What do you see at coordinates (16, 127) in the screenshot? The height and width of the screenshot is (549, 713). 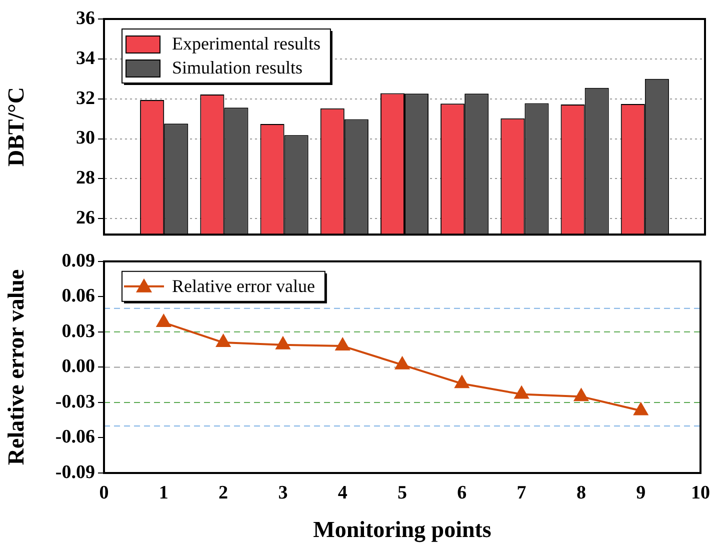 I see `y-axis-title: DBT/°C` at bounding box center [16, 127].